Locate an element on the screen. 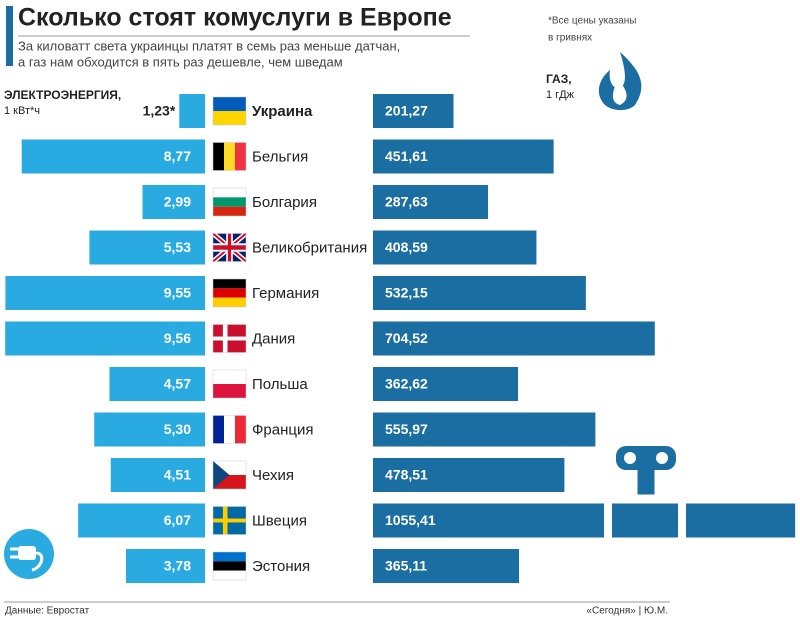 Image resolution: width=800 pixels, height=620 pixels. gas-value-label: 1055,41 is located at coordinates (410, 520).